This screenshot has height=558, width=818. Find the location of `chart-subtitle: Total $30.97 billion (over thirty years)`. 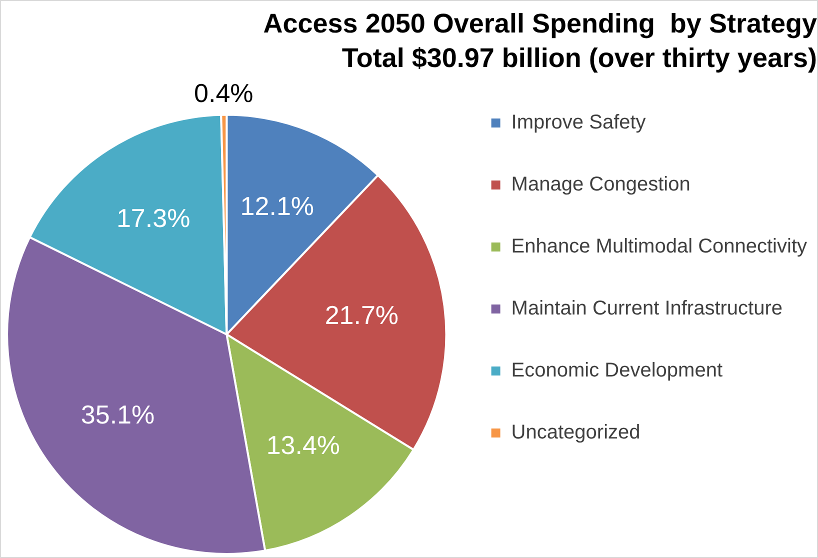

chart-subtitle: Total $30.97 billion (over thirty years) is located at coordinates (579, 58).